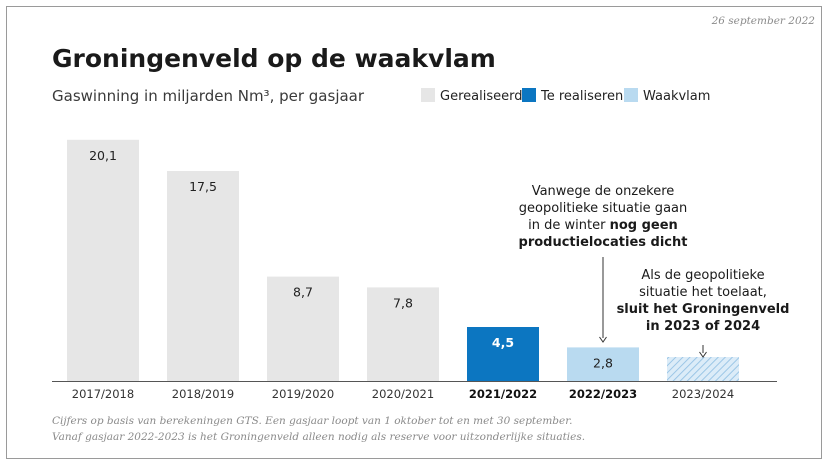 The height and width of the screenshot is (467, 830). What do you see at coordinates (274, 58) in the screenshot?
I see `chart-title: Groningenveld op de waakvlam` at bounding box center [274, 58].